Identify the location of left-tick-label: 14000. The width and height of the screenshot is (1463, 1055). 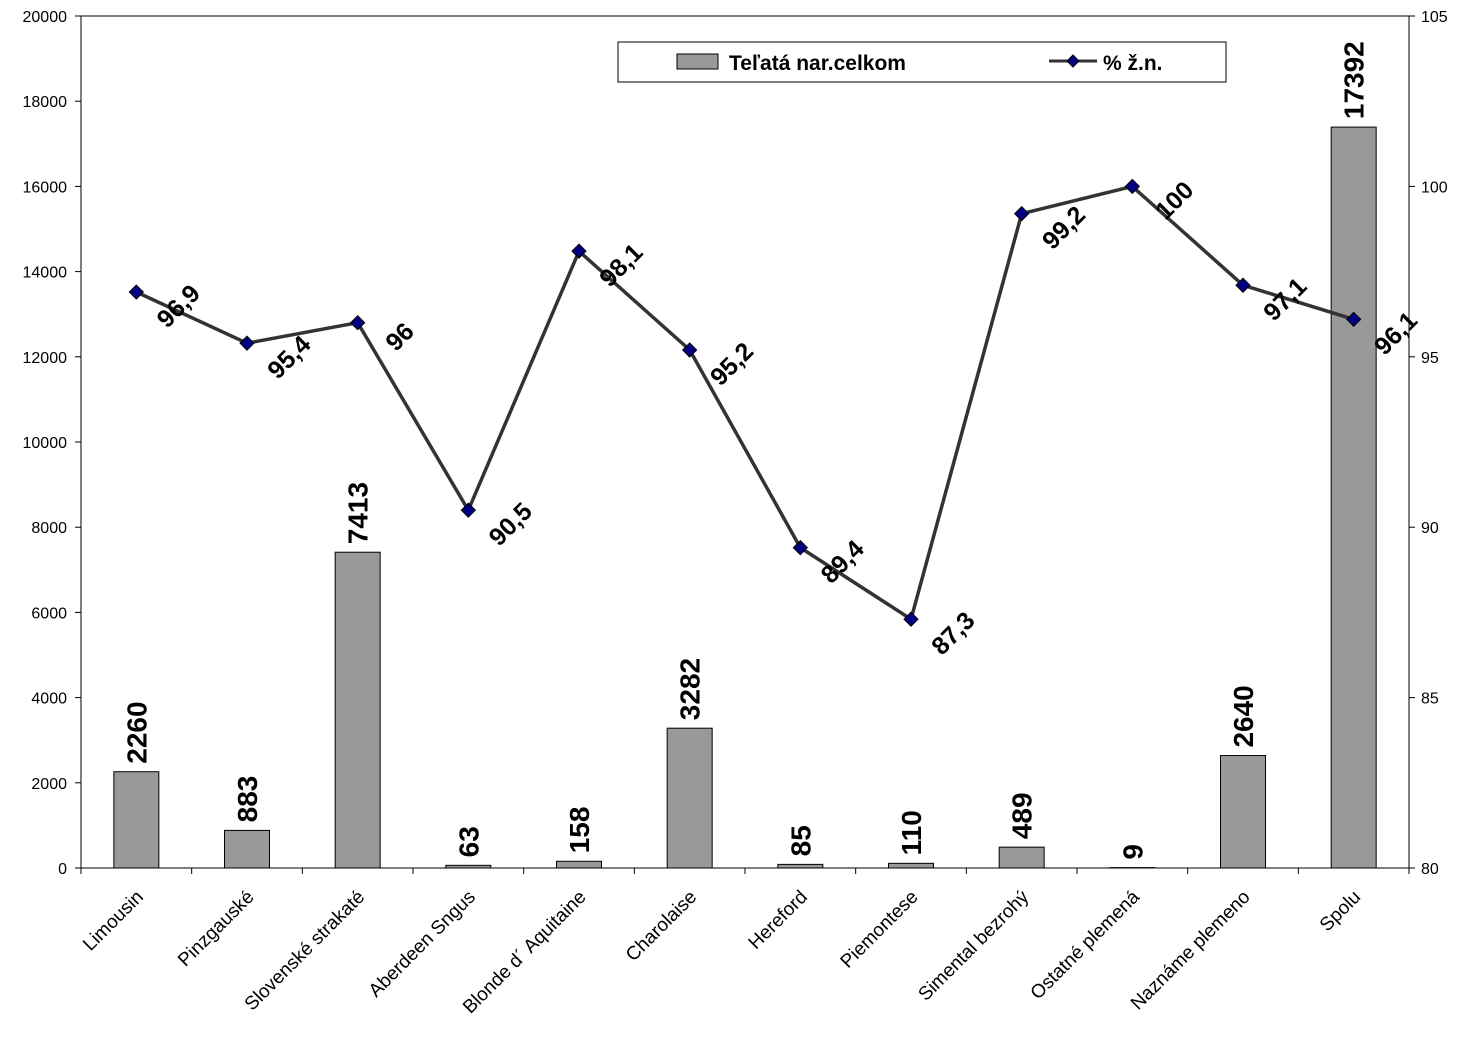
(45, 273).